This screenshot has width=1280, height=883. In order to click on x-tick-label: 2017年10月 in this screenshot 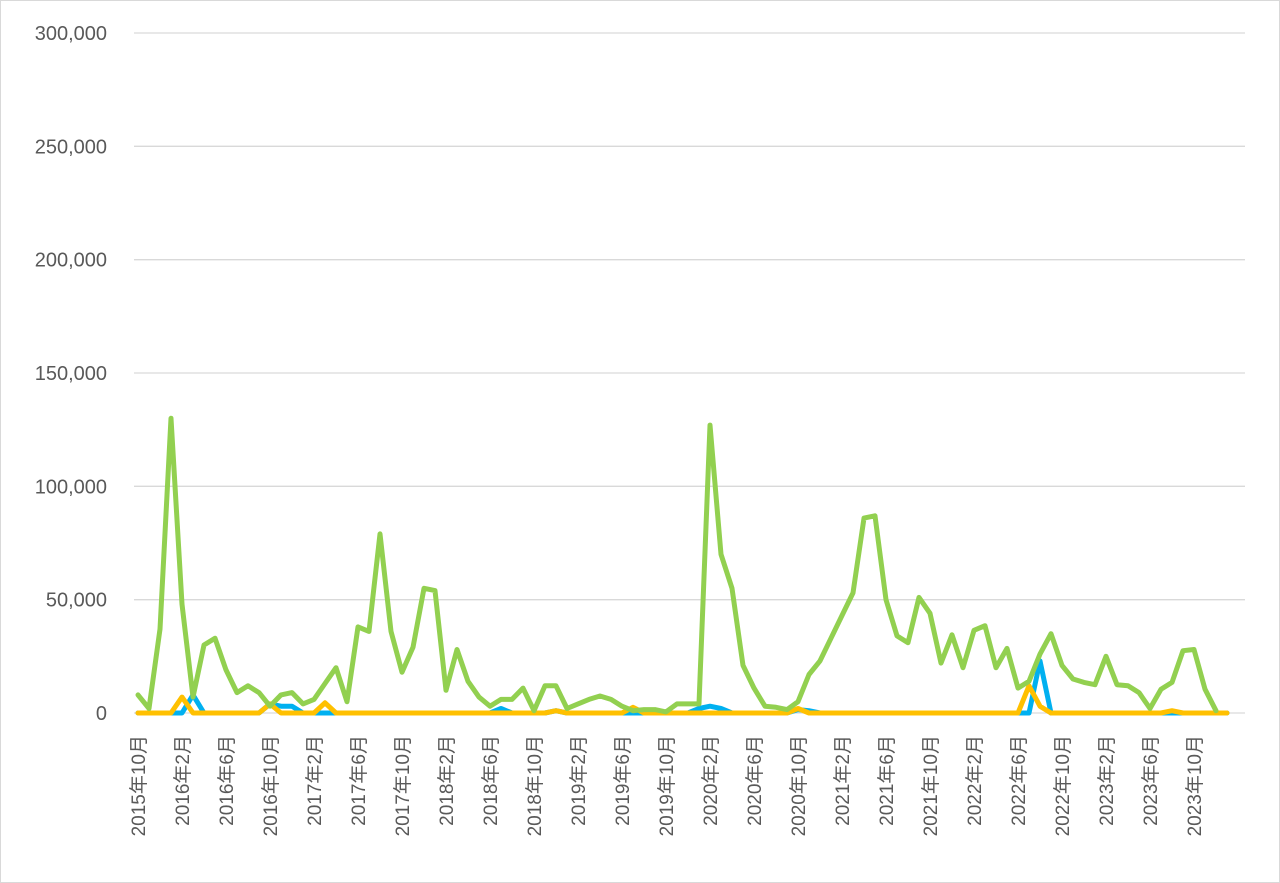, I will do `click(403, 785)`.